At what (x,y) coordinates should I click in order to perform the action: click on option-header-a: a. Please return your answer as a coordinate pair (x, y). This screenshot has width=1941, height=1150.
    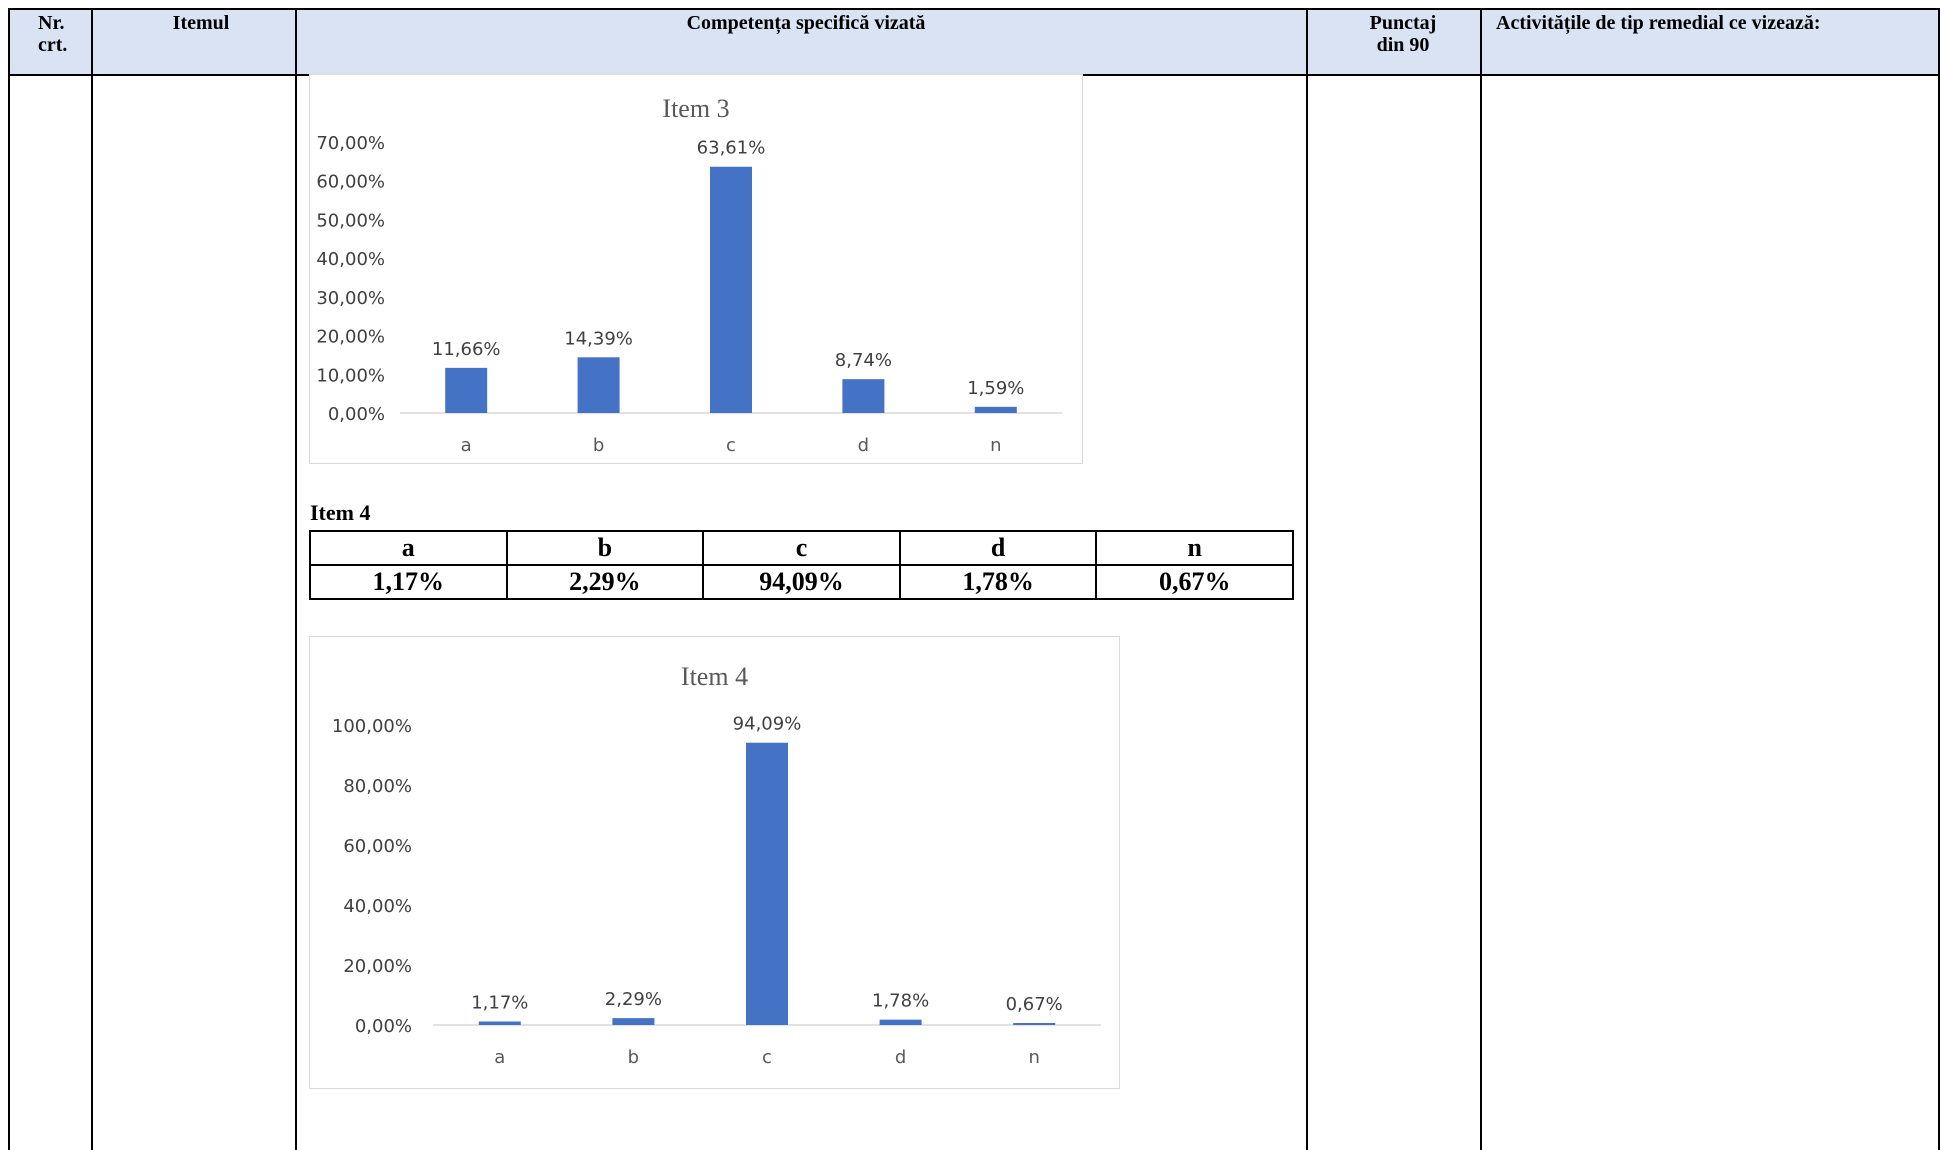
    Looking at the image, I should click on (408, 548).